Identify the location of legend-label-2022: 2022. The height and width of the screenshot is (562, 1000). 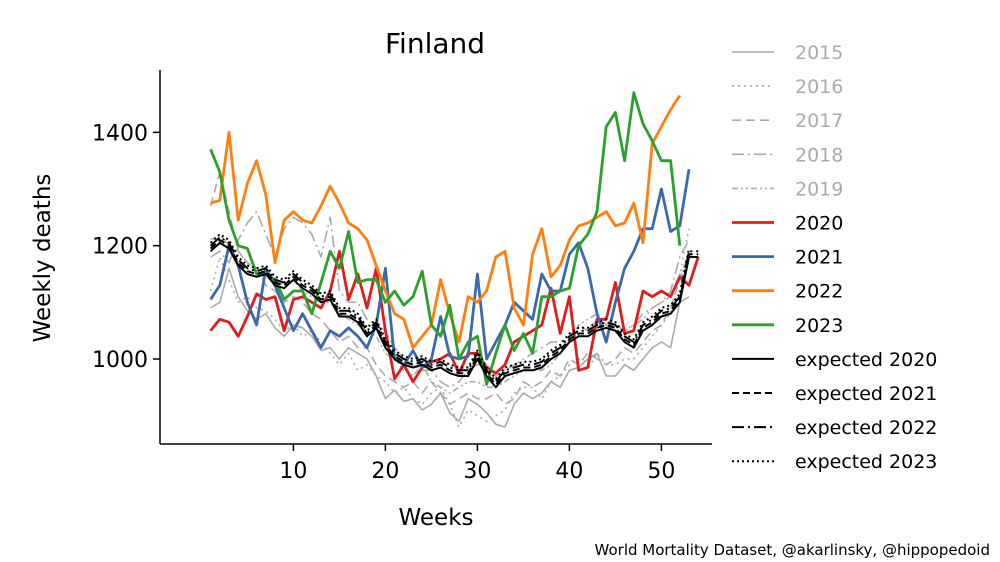
(819, 292).